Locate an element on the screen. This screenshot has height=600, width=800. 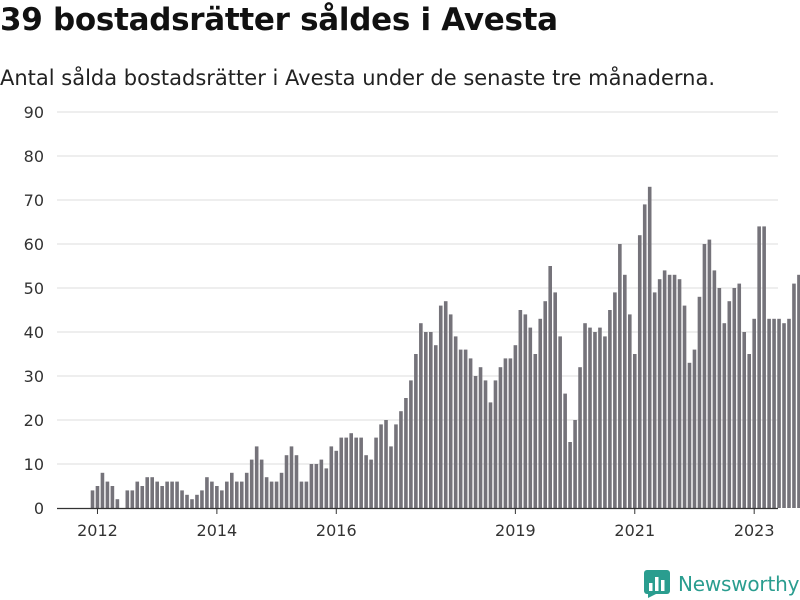
y-tick-label: 10 is located at coordinates (34, 464).